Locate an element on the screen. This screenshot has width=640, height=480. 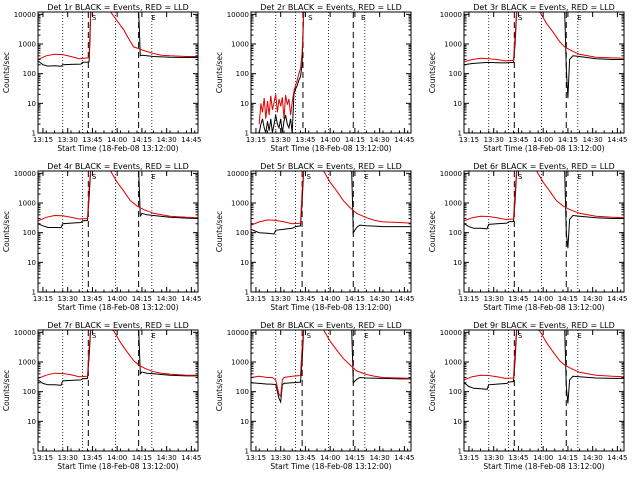
panel-title: Det 8r BLACK = Events, RED = LLD is located at coordinates (331, 325).